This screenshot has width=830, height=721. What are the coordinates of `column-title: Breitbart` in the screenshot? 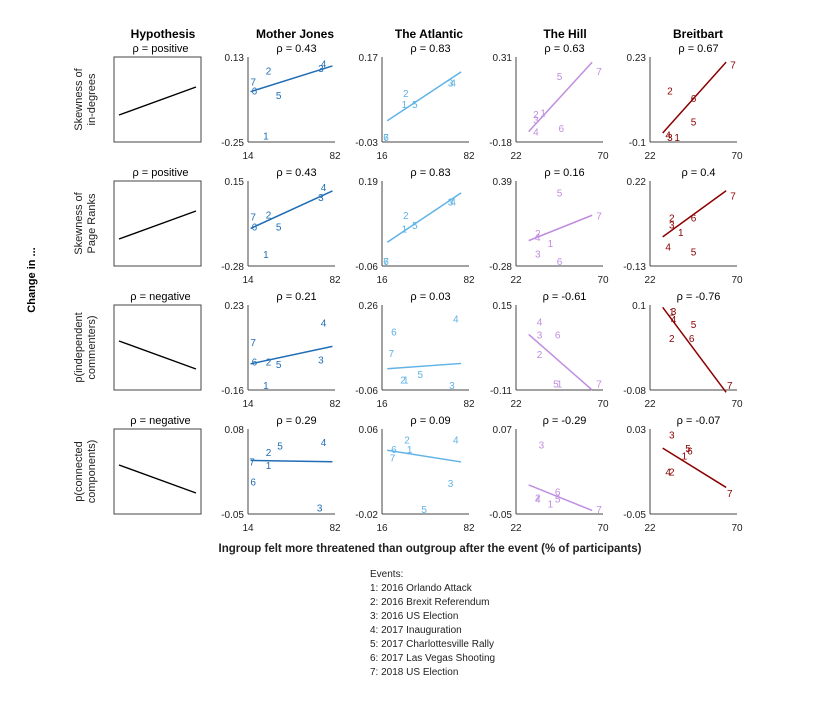 It's located at (698, 34).